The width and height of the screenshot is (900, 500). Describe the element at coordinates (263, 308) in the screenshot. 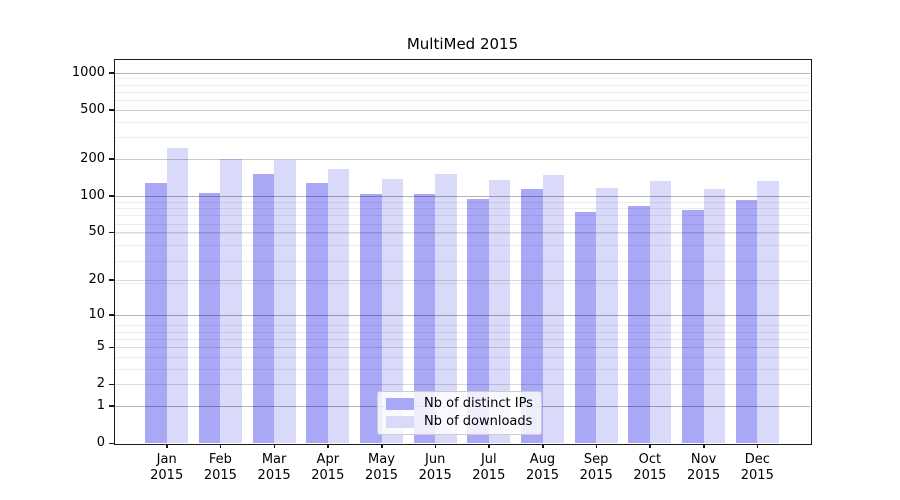

I see `bar-mar-2015-nb-of-distinct-ips` at that location.